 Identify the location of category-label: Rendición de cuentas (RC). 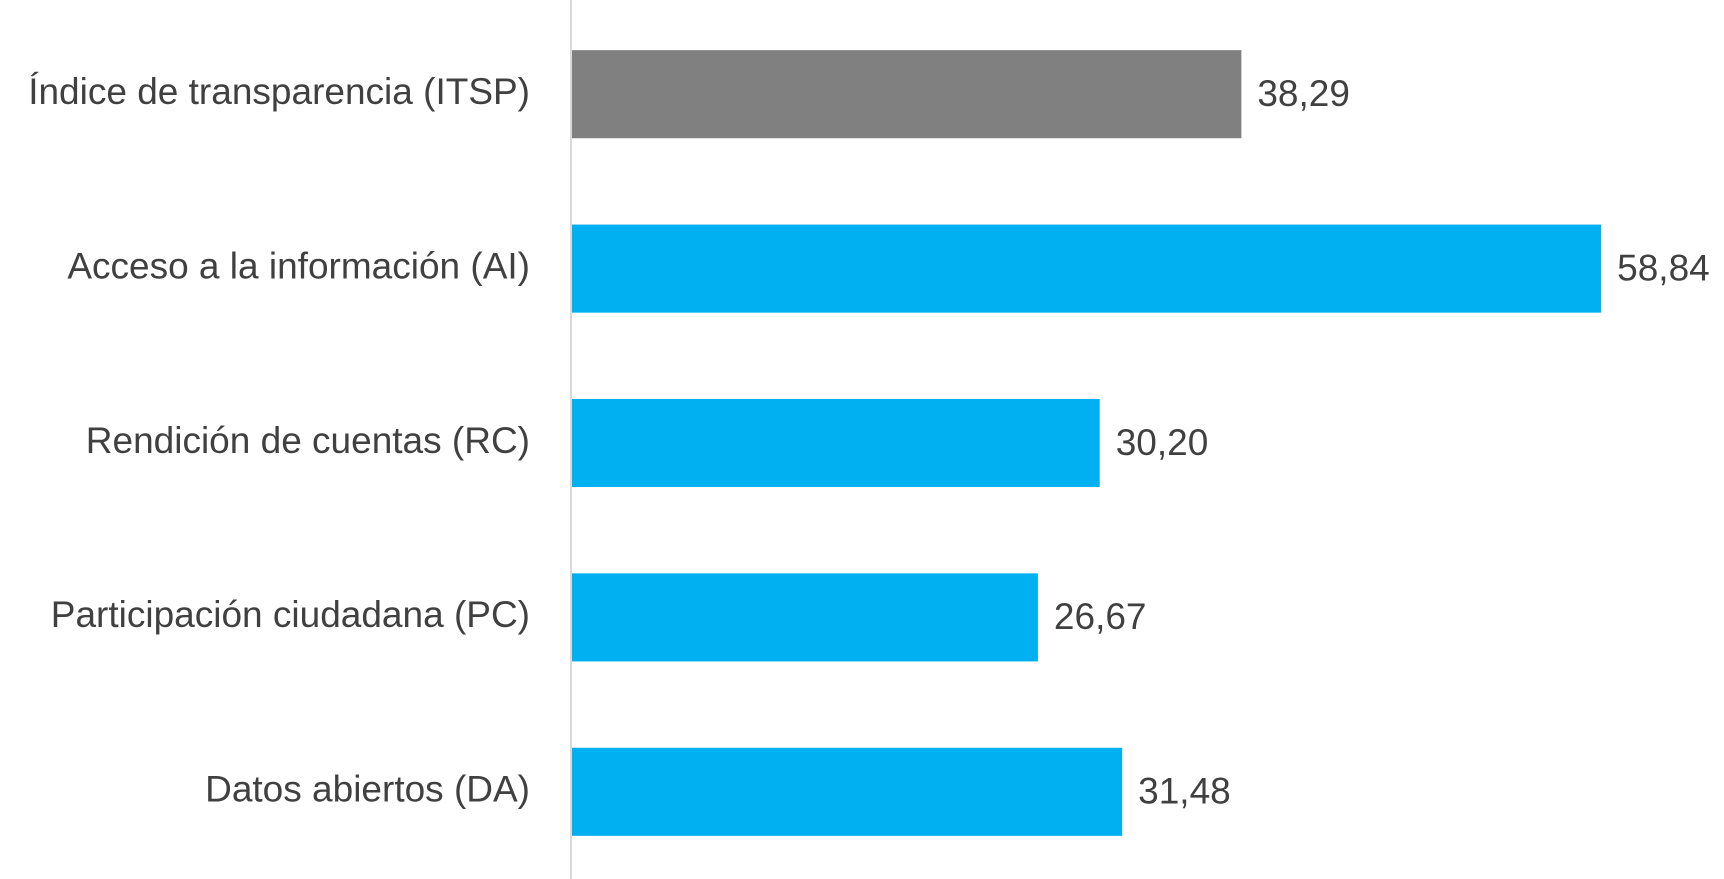
(308, 440).